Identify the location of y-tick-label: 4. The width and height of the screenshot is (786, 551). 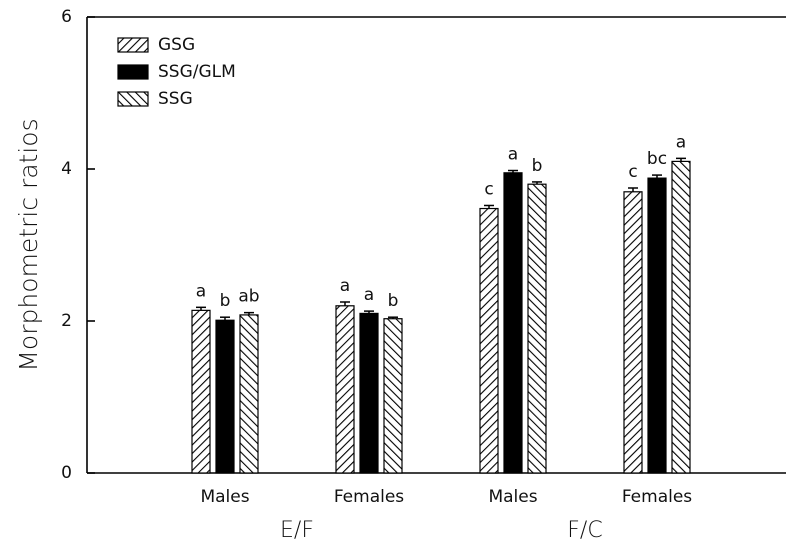
(66, 169).